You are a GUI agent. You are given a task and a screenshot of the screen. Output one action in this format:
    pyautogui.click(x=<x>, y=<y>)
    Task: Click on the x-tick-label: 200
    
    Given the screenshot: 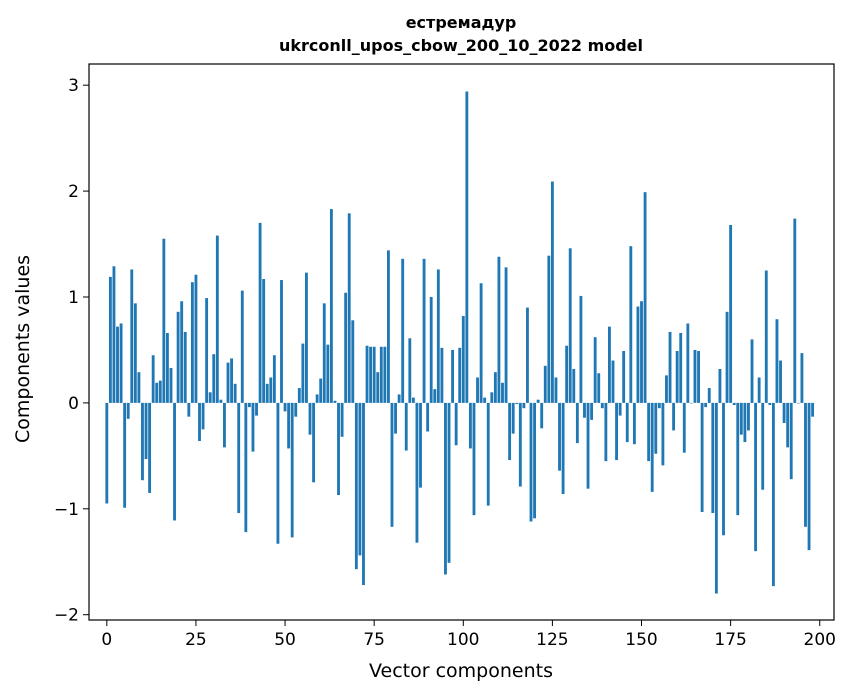 What is the action you would take?
    pyautogui.click(x=820, y=640)
    